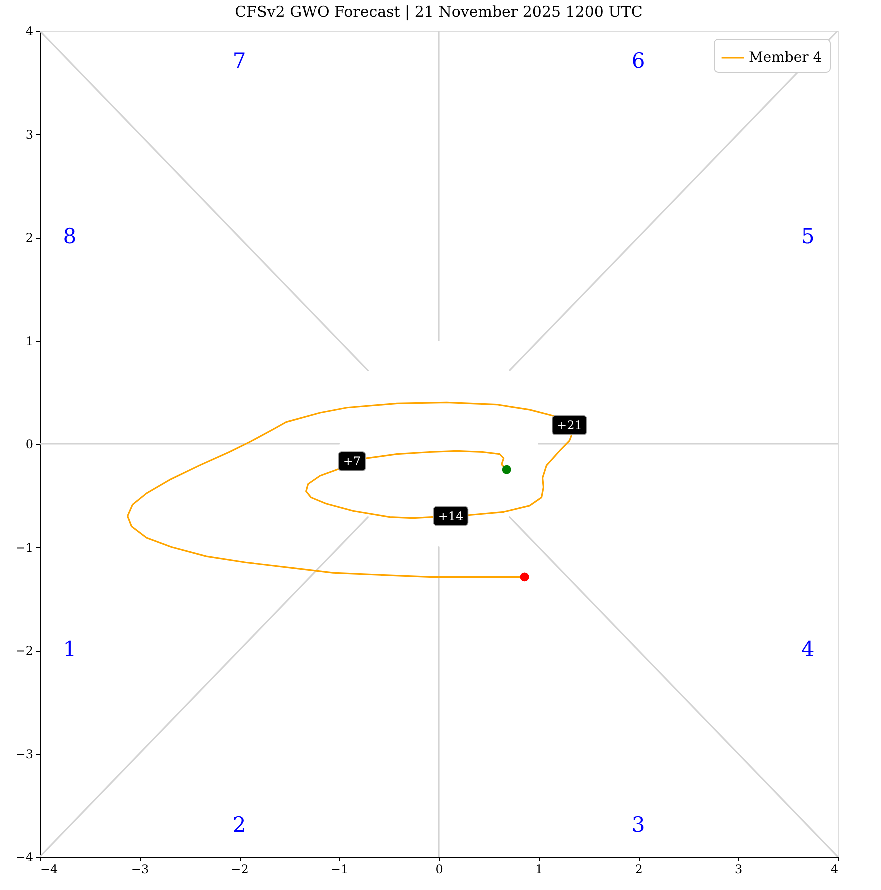 The height and width of the screenshot is (890, 881). What do you see at coordinates (240, 869) in the screenshot?
I see `x-tick-label: −2` at bounding box center [240, 869].